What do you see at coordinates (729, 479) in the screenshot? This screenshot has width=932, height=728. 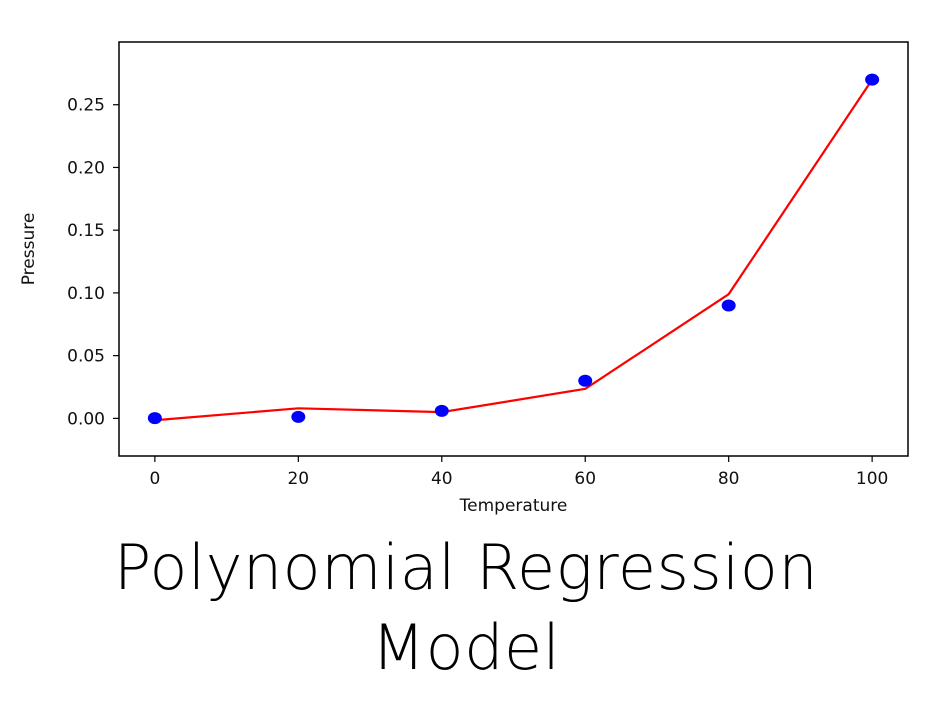 I see `x-tick-label: 80` at bounding box center [729, 479].